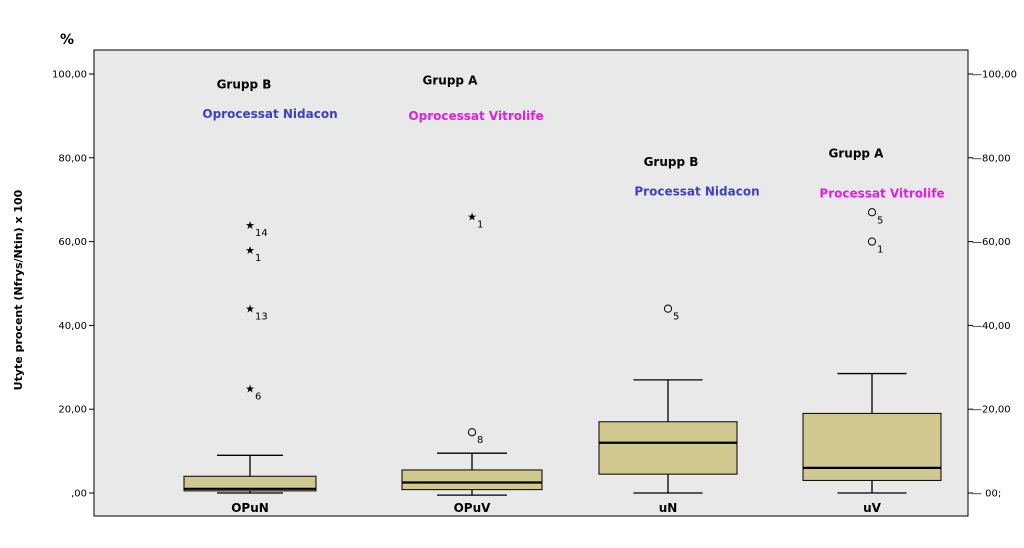  What do you see at coordinates (872, 361) in the screenshot?
I see `box-uv: 5 1 uV` at bounding box center [872, 361].